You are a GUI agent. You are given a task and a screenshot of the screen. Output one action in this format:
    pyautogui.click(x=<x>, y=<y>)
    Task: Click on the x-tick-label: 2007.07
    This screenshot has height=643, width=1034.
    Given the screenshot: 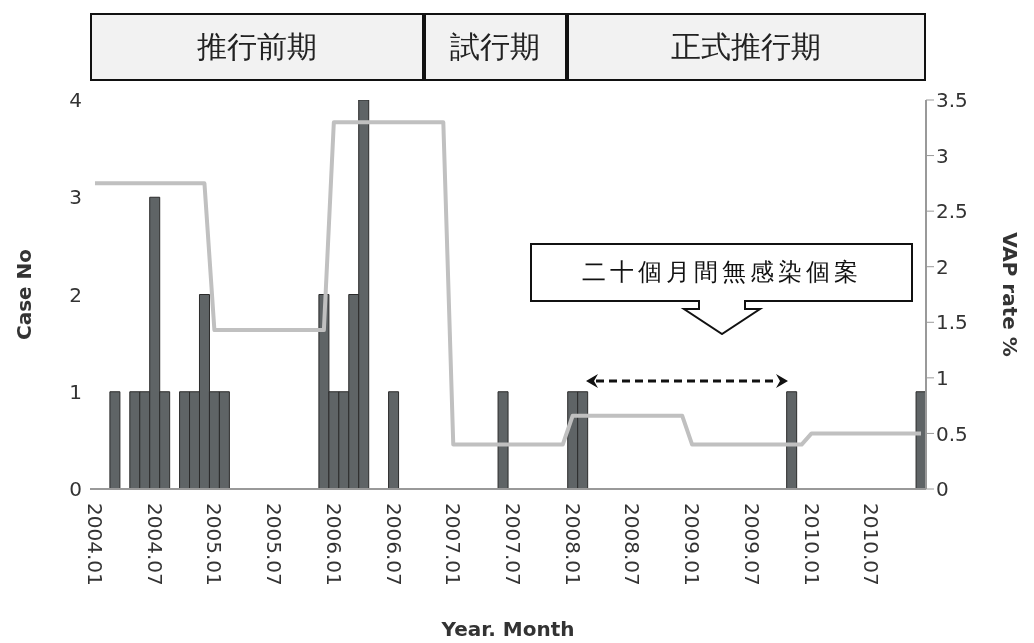 What is the action you would take?
    pyautogui.click(x=512, y=544)
    